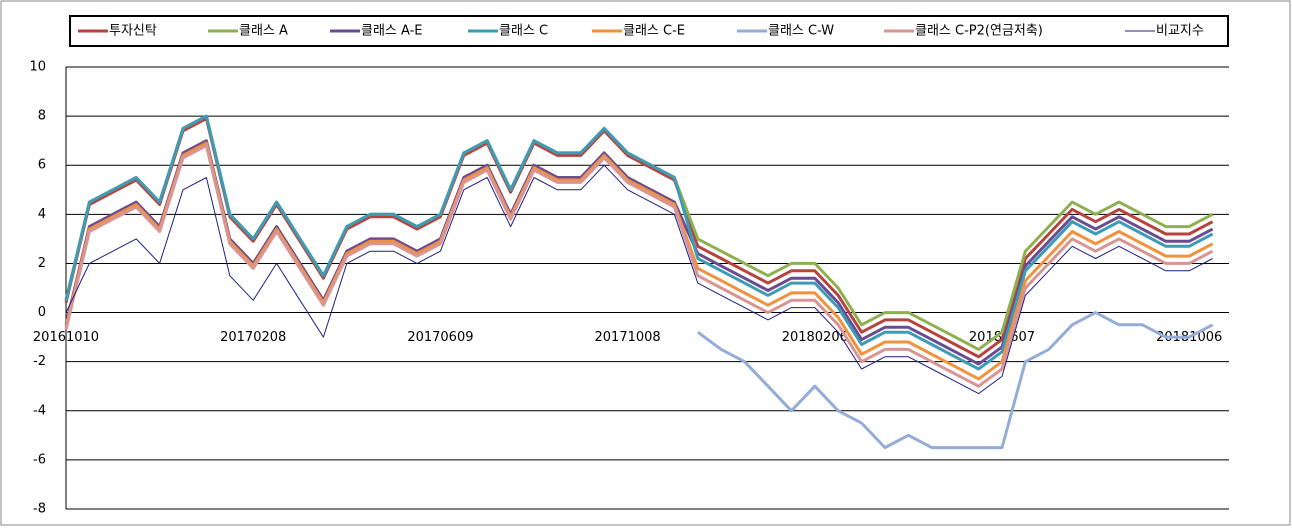 The width and height of the screenshot is (1292, 531). I want to click on y-tick-label: -6, so click(39, 459).